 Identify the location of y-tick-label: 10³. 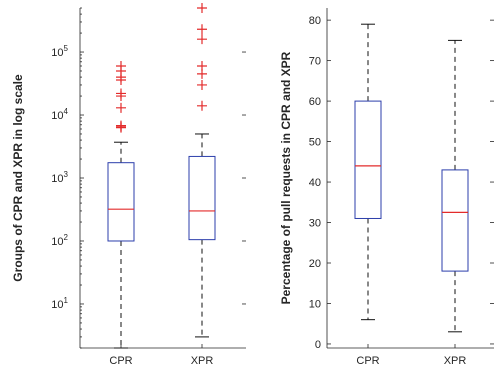
(59, 177).